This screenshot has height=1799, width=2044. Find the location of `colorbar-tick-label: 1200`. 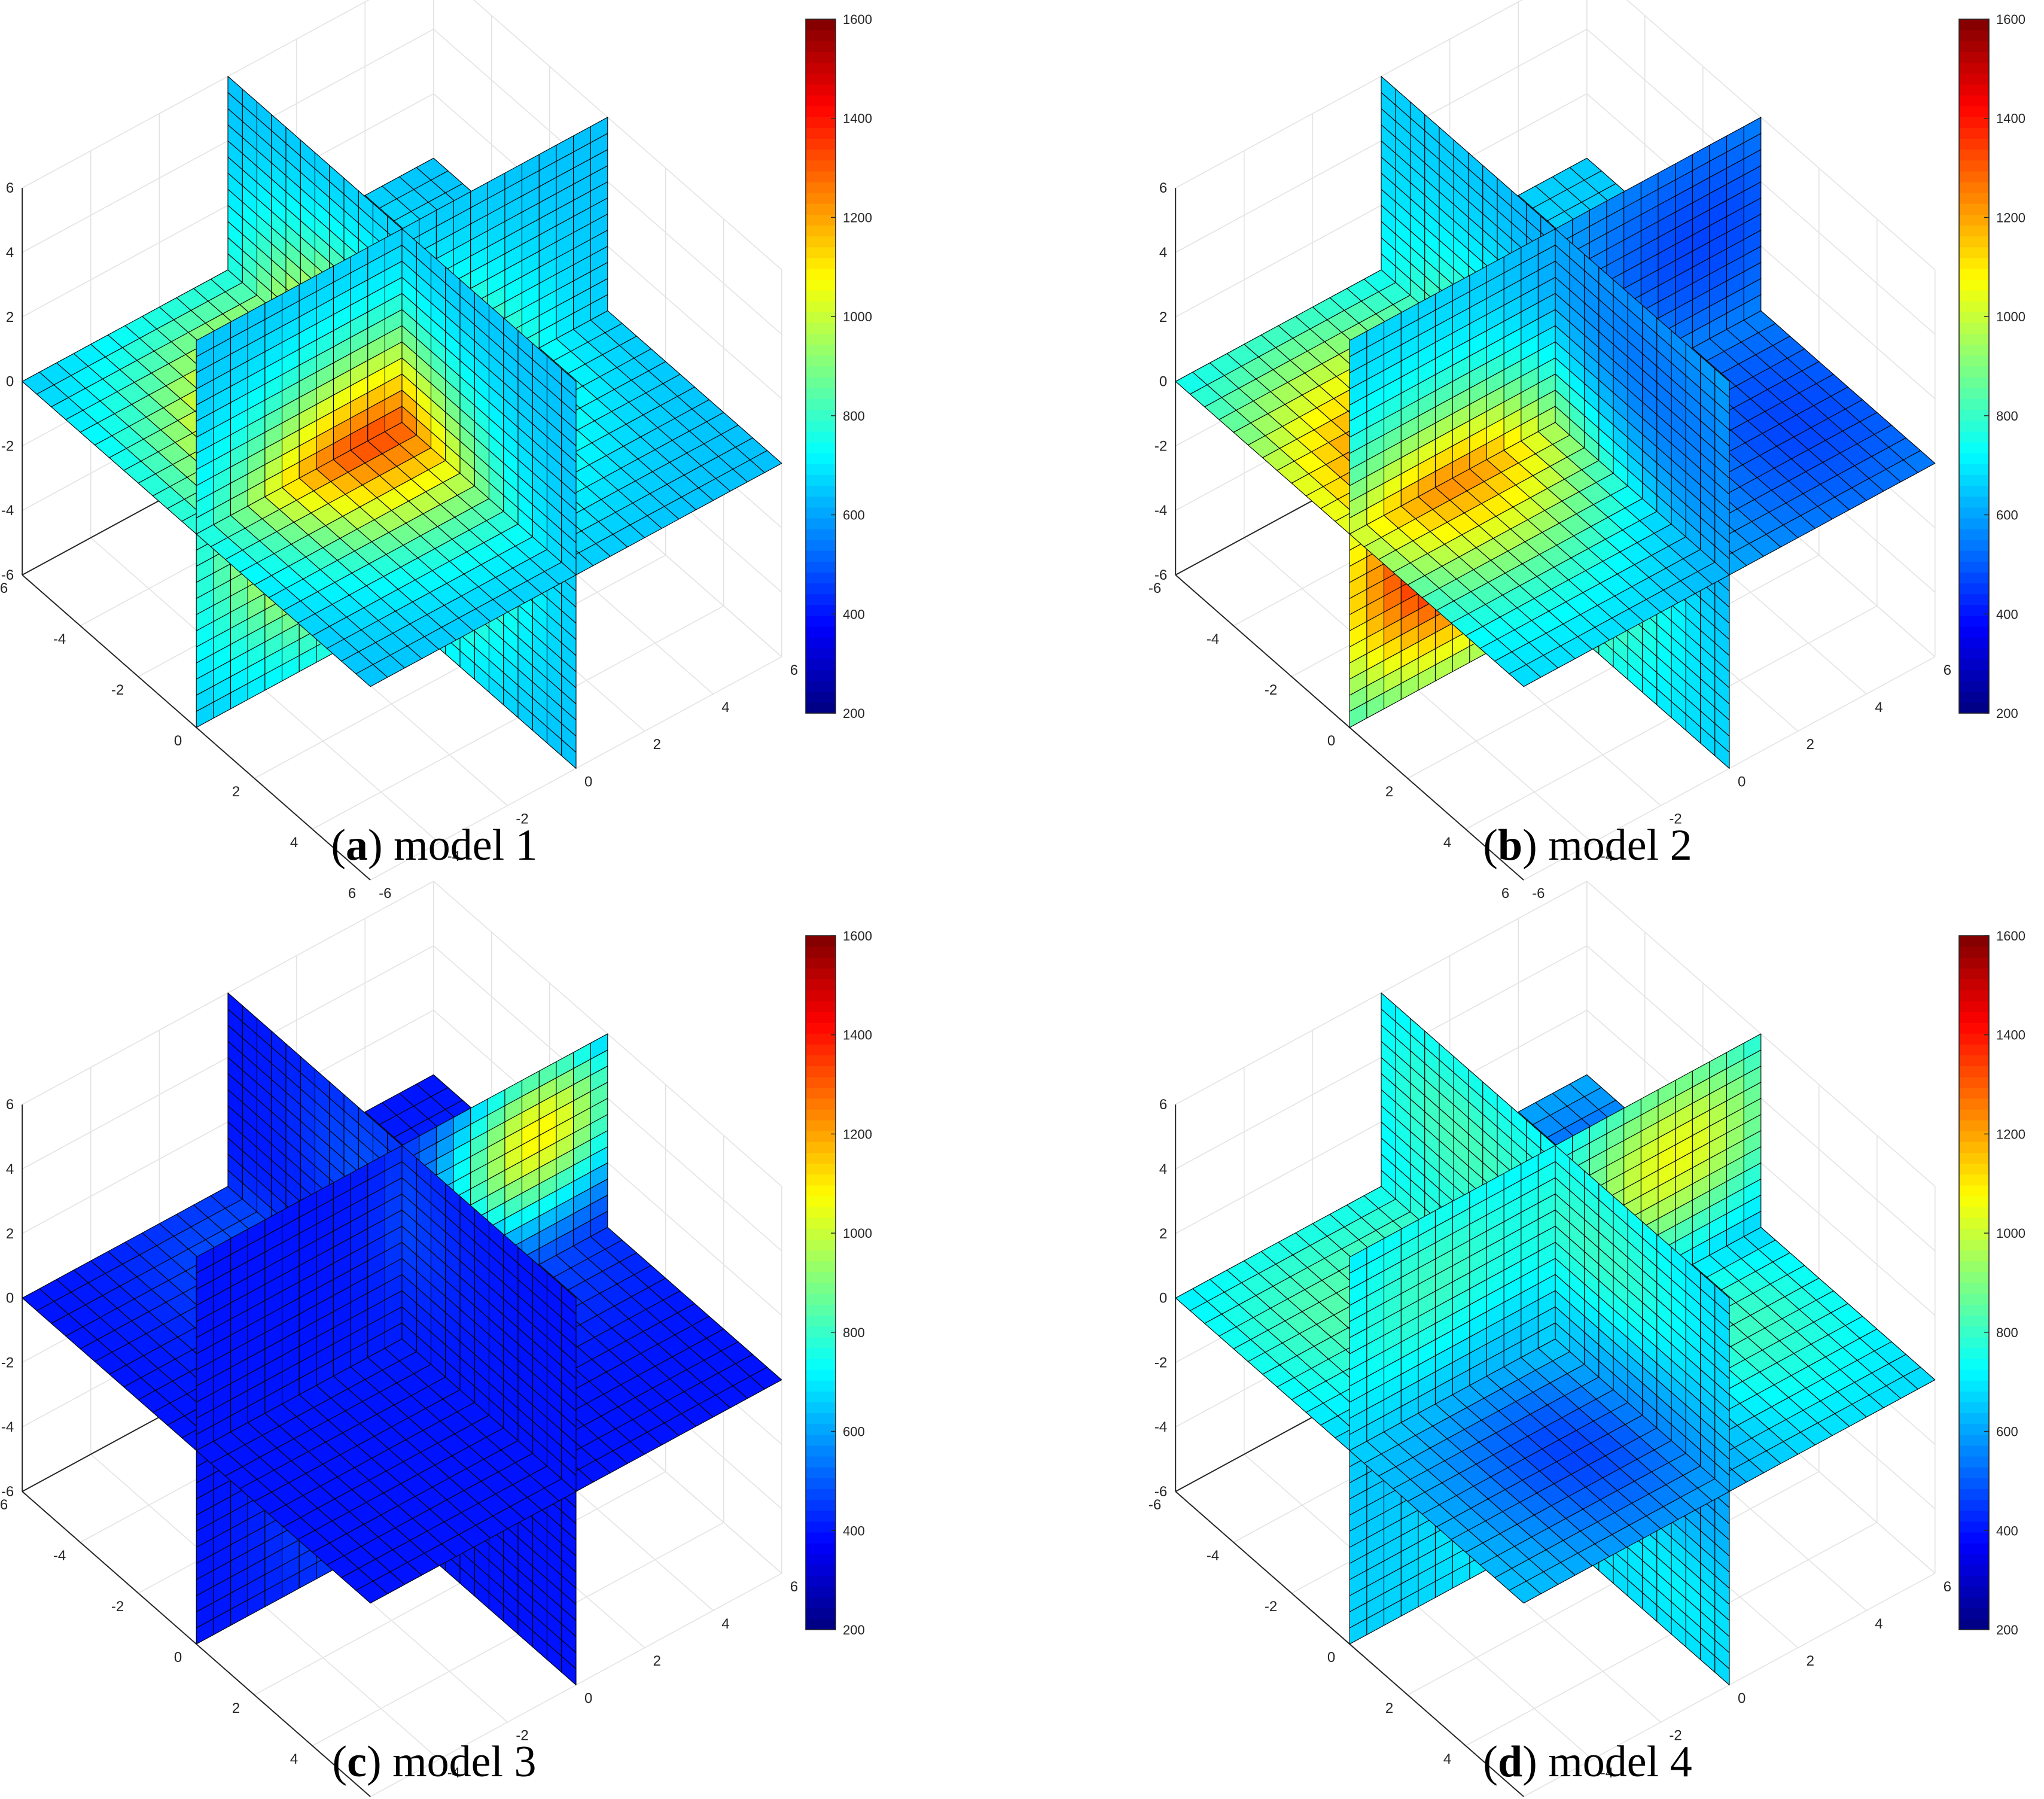

colorbar-tick-label: 1200 is located at coordinates (2010, 218).